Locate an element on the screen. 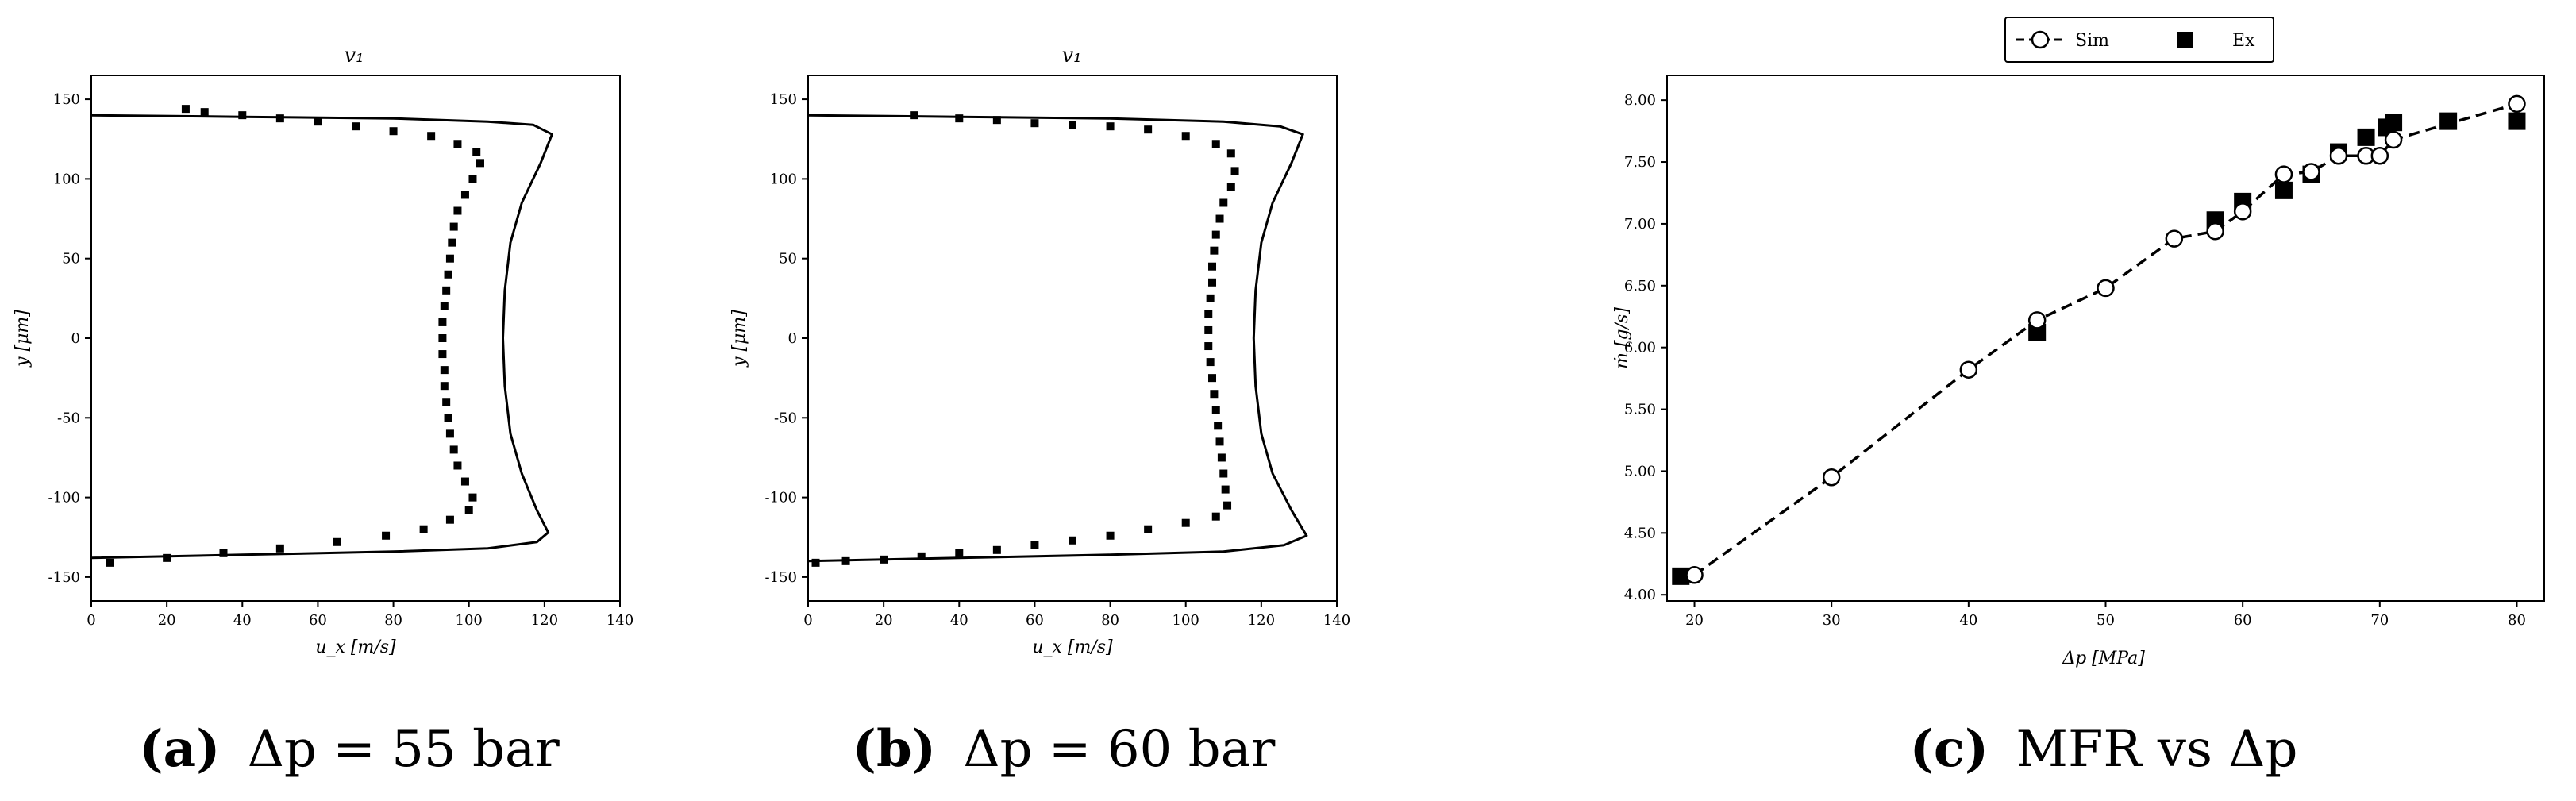  y-tick-label-a-2: -50 is located at coordinates (68, 418).